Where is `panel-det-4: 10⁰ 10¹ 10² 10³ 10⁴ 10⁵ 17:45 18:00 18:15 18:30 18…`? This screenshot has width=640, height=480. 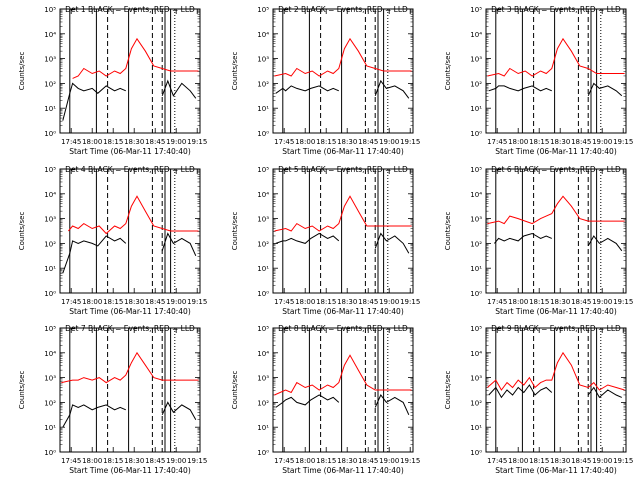 panel-det-4: 10⁰ 10¹ 10² 10³ 10⁴ 10⁵ 17:45 18:00 18:15 18:30 18… is located at coordinates (112, 240).